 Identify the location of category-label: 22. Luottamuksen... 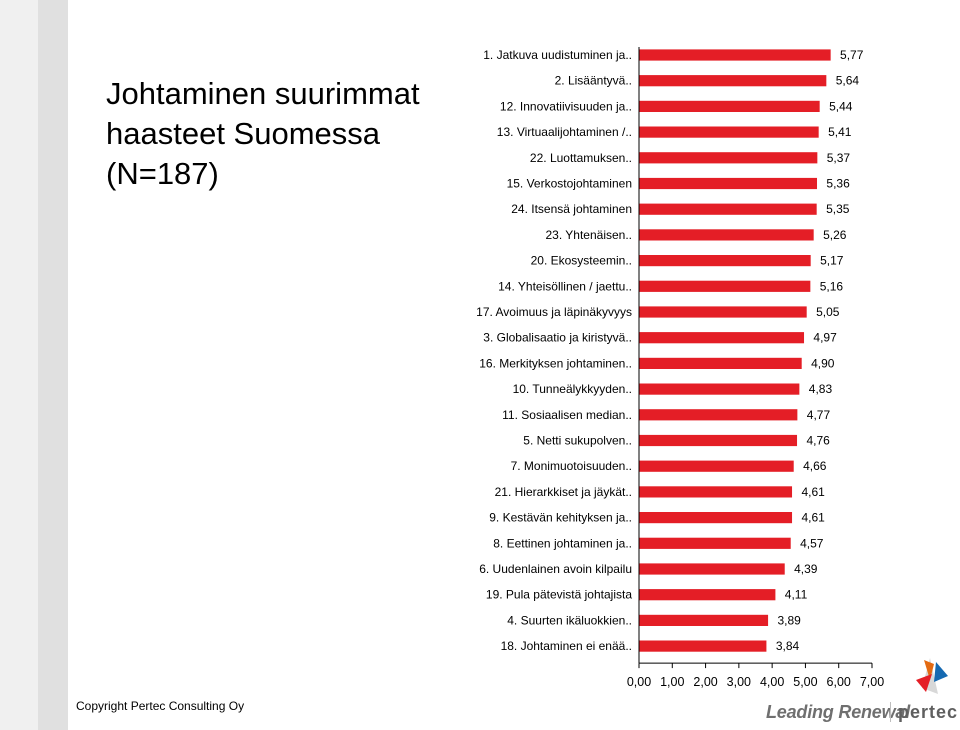
(581, 158).